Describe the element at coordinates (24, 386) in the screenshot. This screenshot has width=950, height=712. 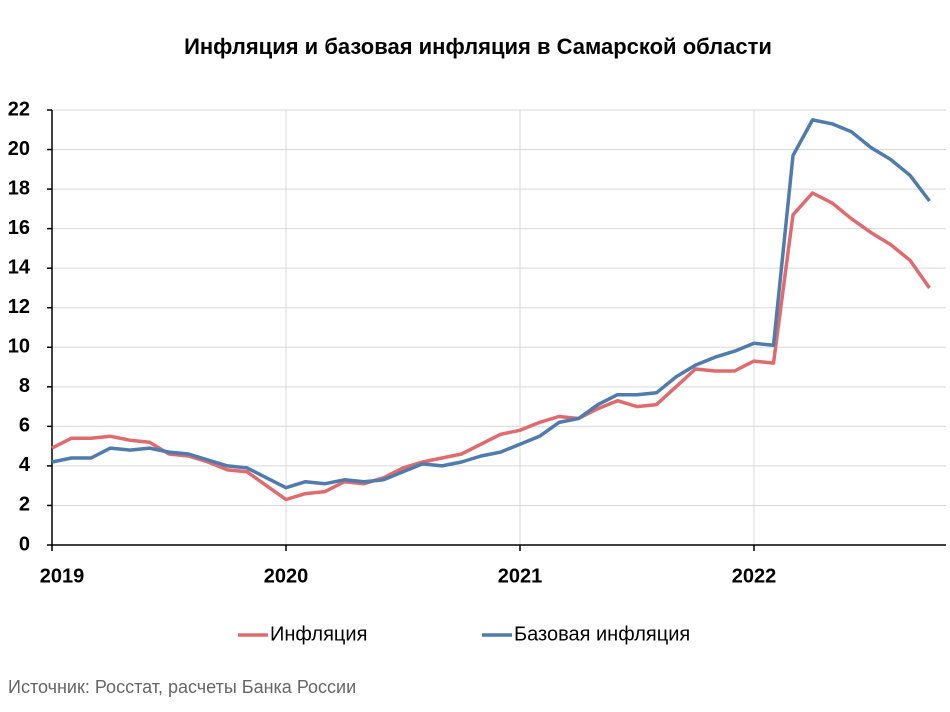
I see `y-tick-label: 8` at that location.